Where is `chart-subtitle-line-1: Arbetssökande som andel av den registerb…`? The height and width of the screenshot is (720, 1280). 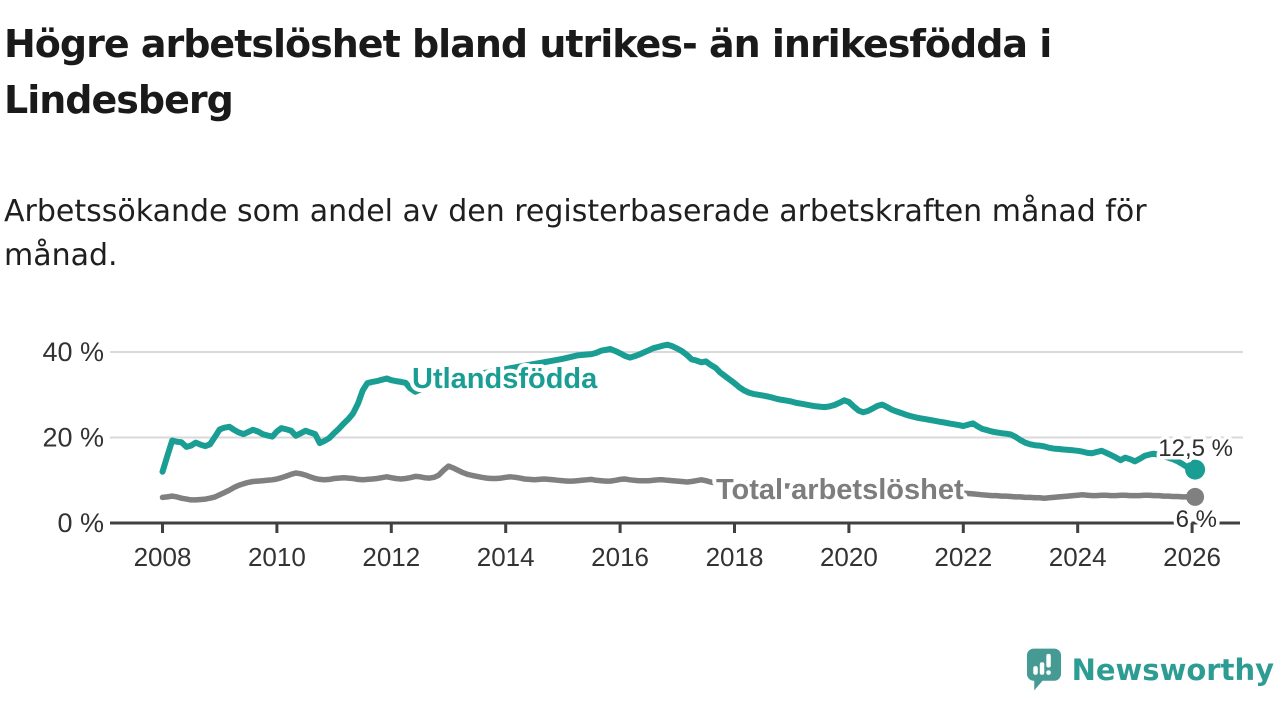 chart-subtitle-line-1: Arbetssökande som andel av den registerb… is located at coordinates (575, 211).